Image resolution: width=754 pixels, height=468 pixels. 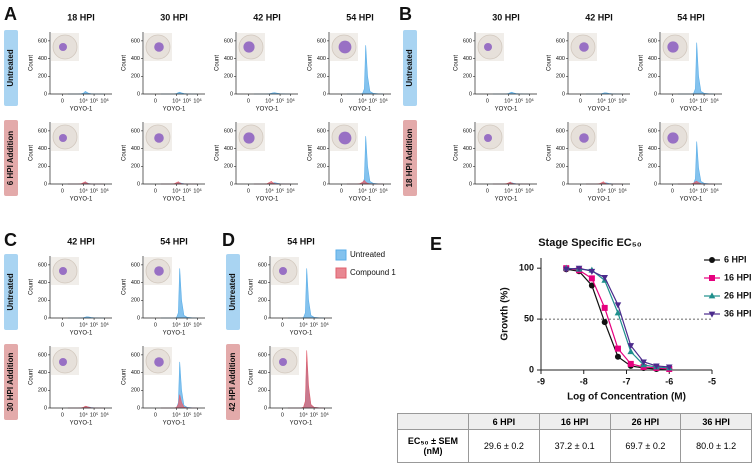 What do you see at coordinates (738, 295) in the screenshot?
I see `legend-label: 26 HPI` at bounding box center [738, 295].